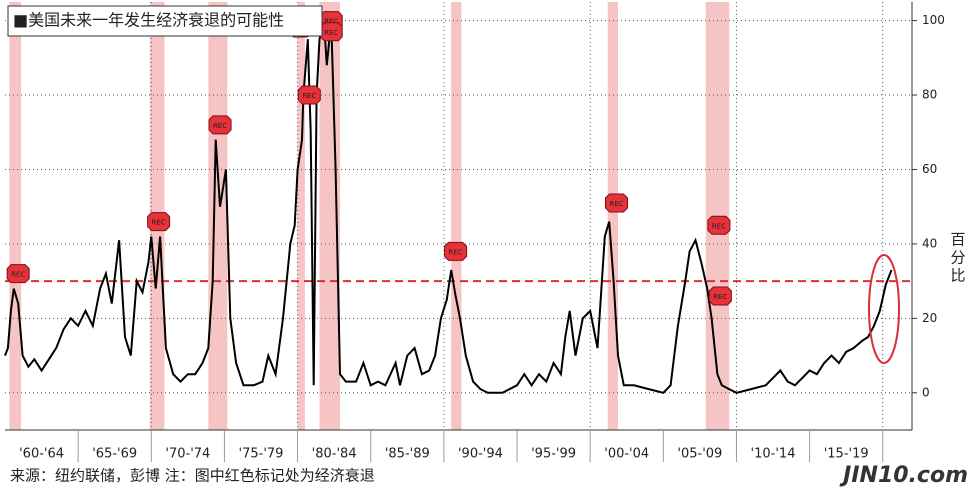 The width and height of the screenshot is (976, 493). Describe the element at coordinates (41, 454) in the screenshot. I see `x-period-label: '60-'64` at that location.